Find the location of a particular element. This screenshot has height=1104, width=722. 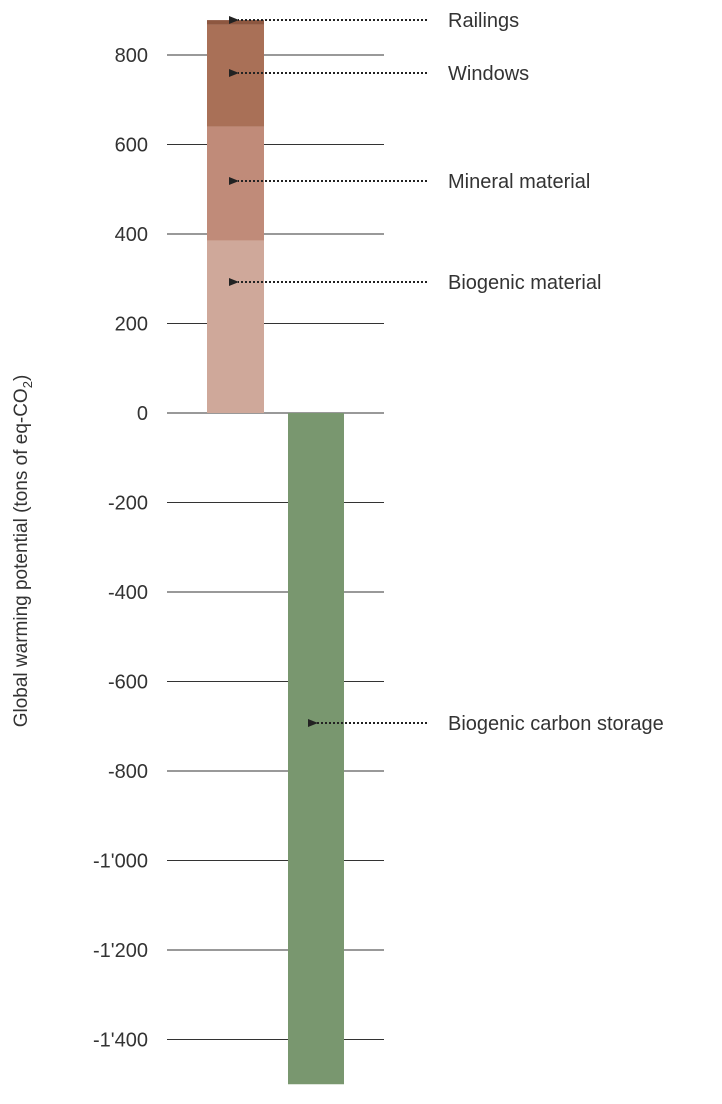

y-tick-label: 600 is located at coordinates (131, 146).